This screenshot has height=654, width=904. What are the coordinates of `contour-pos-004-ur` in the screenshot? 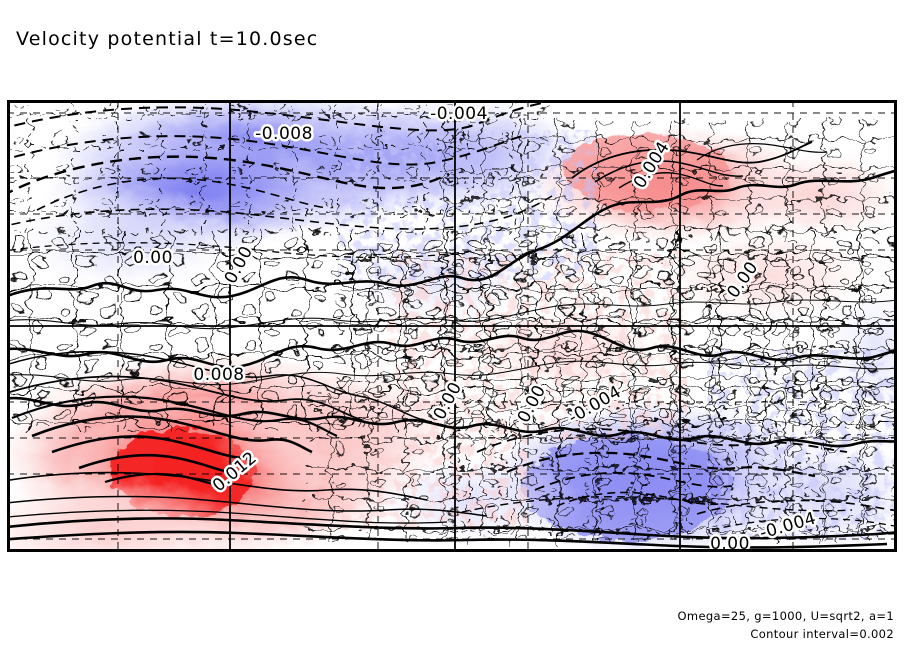 It's located at (669, 171).